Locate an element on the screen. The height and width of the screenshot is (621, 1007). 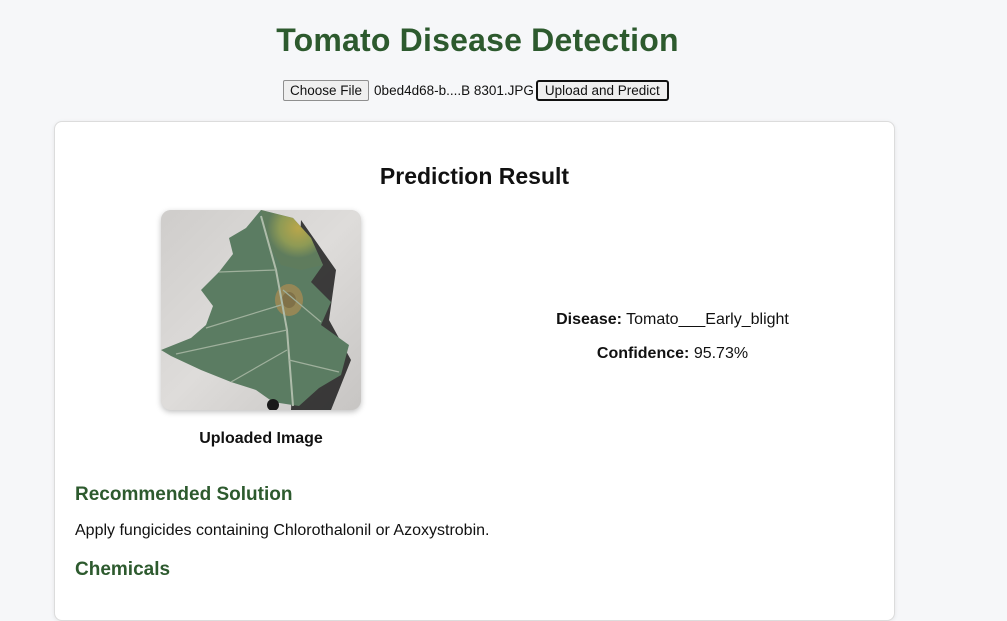
confidence-result: Confidence: 95.73% is located at coordinates (672, 354).